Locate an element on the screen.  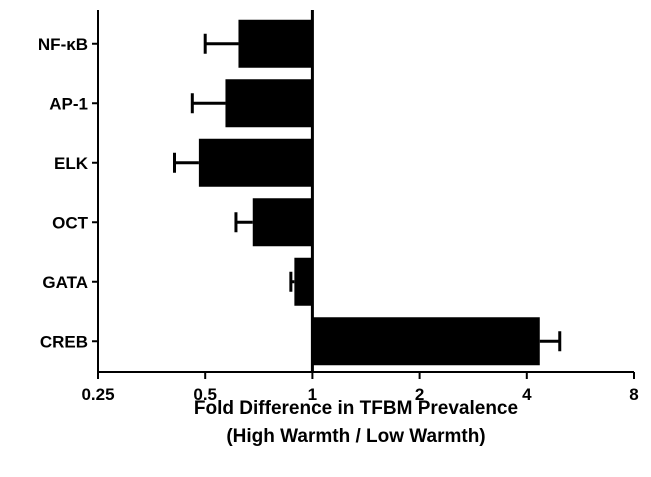
category-label-0: NF-κB is located at coordinates (63, 44).